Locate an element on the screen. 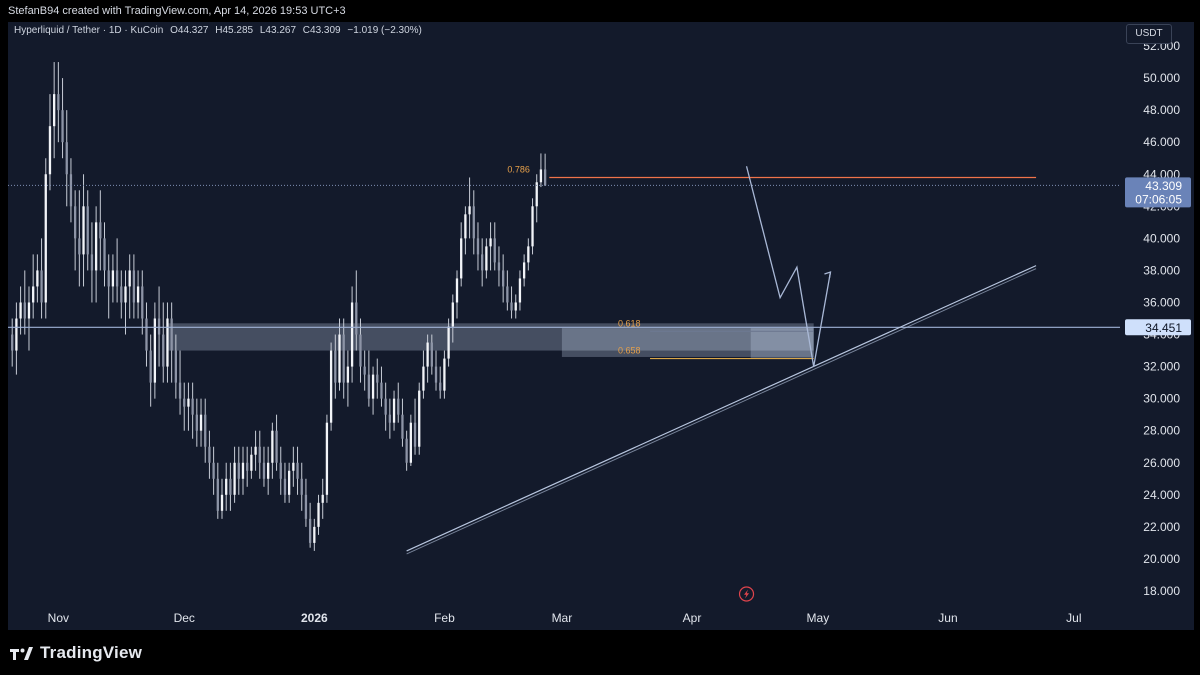  x-axis-tick-label: Feb is located at coordinates (444, 618).